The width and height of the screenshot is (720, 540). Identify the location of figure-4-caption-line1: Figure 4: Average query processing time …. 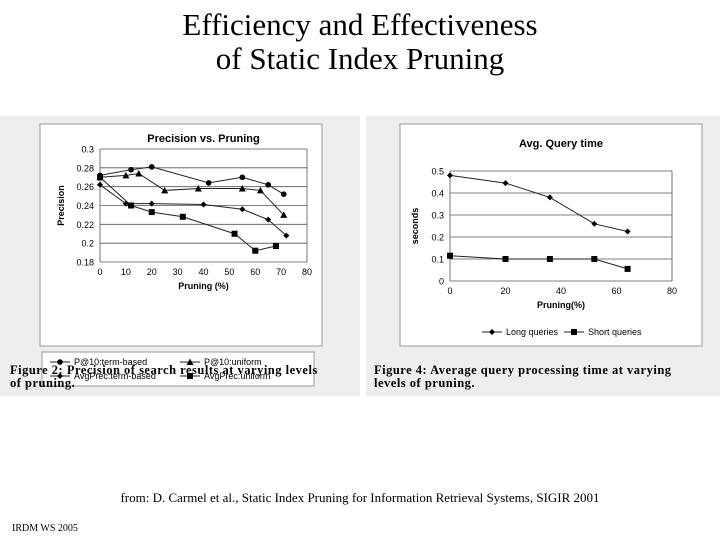
(523, 370).